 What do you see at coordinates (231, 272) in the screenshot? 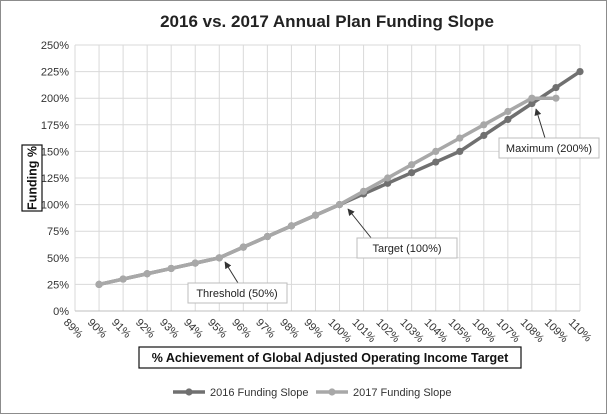
I see `threshold-arrow` at bounding box center [231, 272].